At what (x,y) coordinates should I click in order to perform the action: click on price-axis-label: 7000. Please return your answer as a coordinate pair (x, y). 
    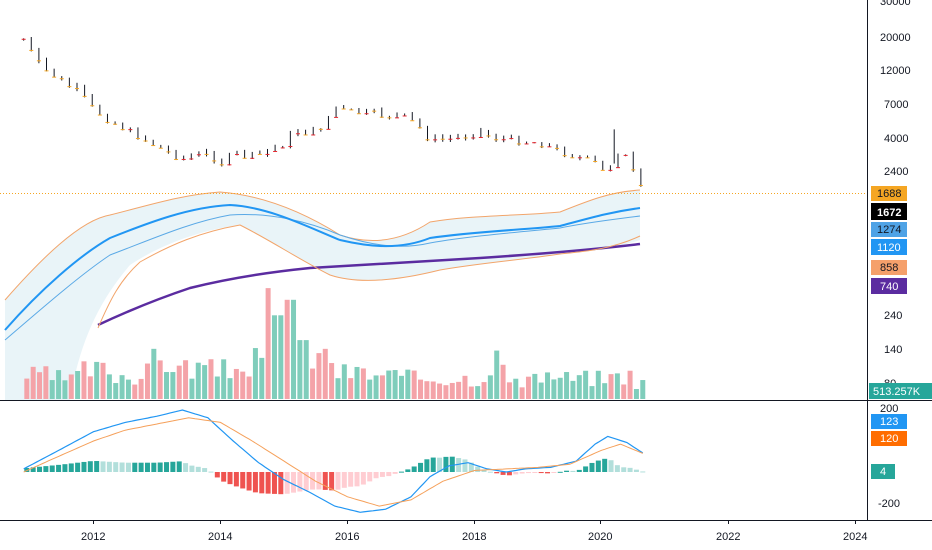
    Looking at the image, I should click on (896, 105).